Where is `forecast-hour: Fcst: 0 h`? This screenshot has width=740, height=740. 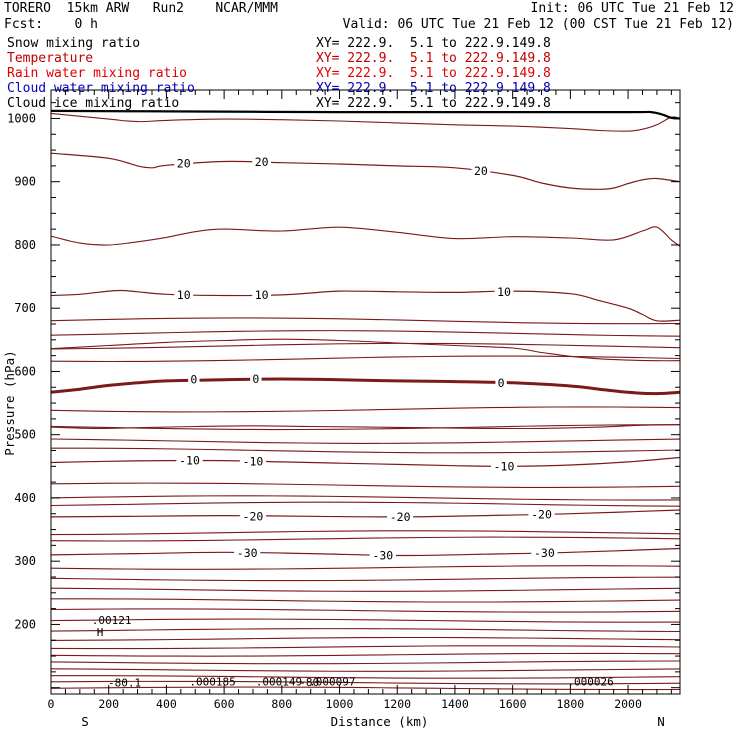 forecast-hour: Fcst: 0 h is located at coordinates (51, 24).